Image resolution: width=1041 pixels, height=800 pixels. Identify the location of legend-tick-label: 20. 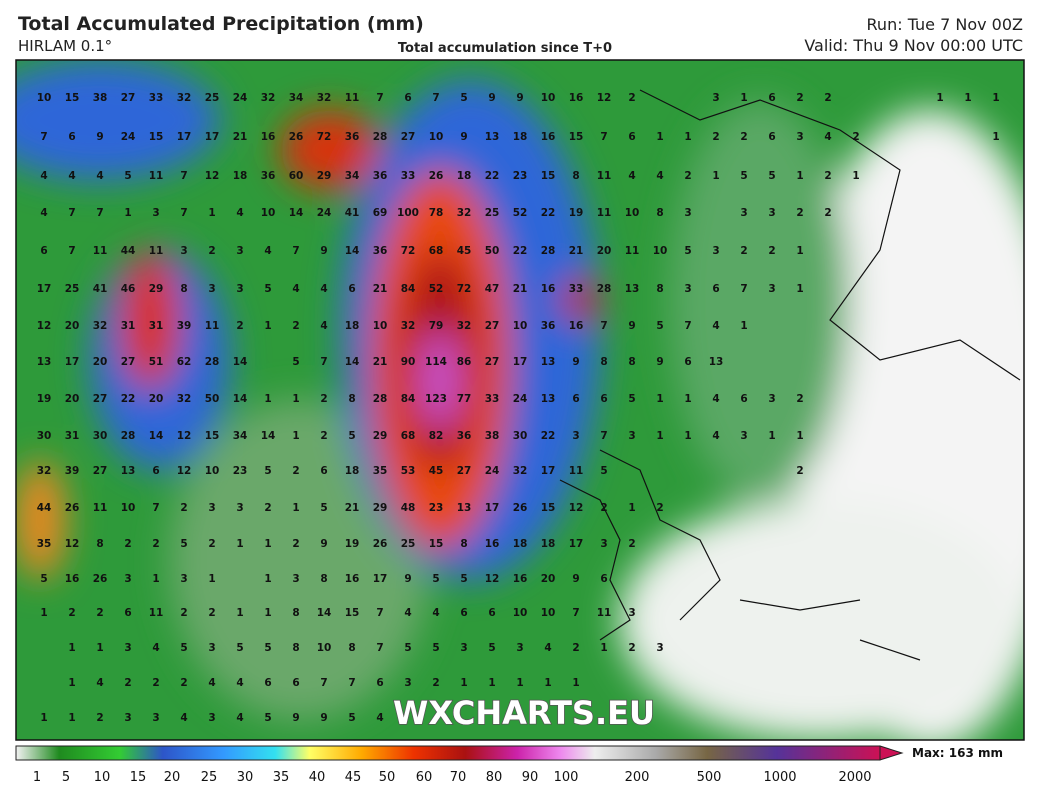
(172, 777).